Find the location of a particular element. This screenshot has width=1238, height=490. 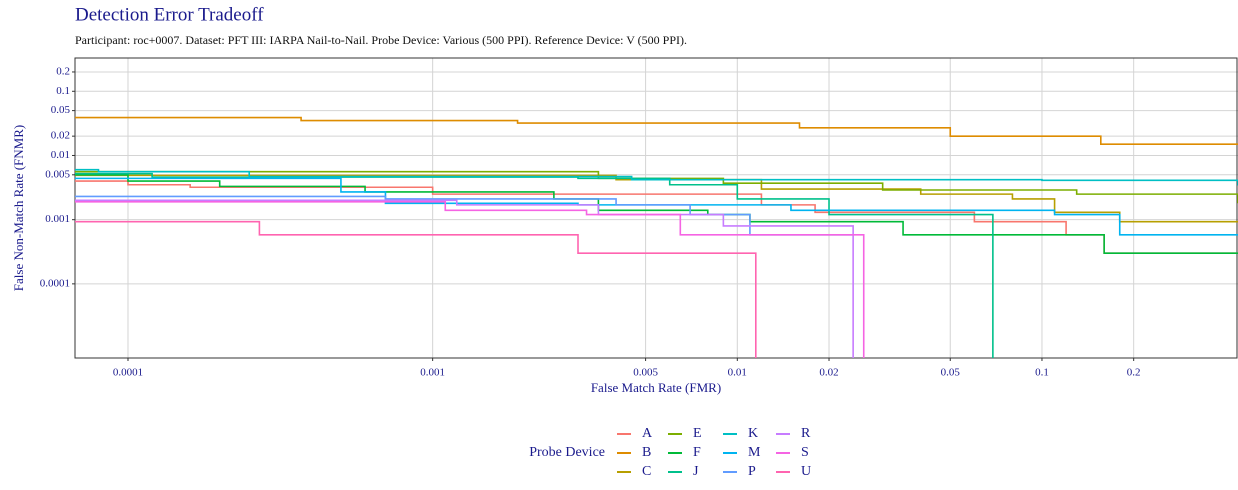

x-tick-label: 0.001 is located at coordinates (432, 373).